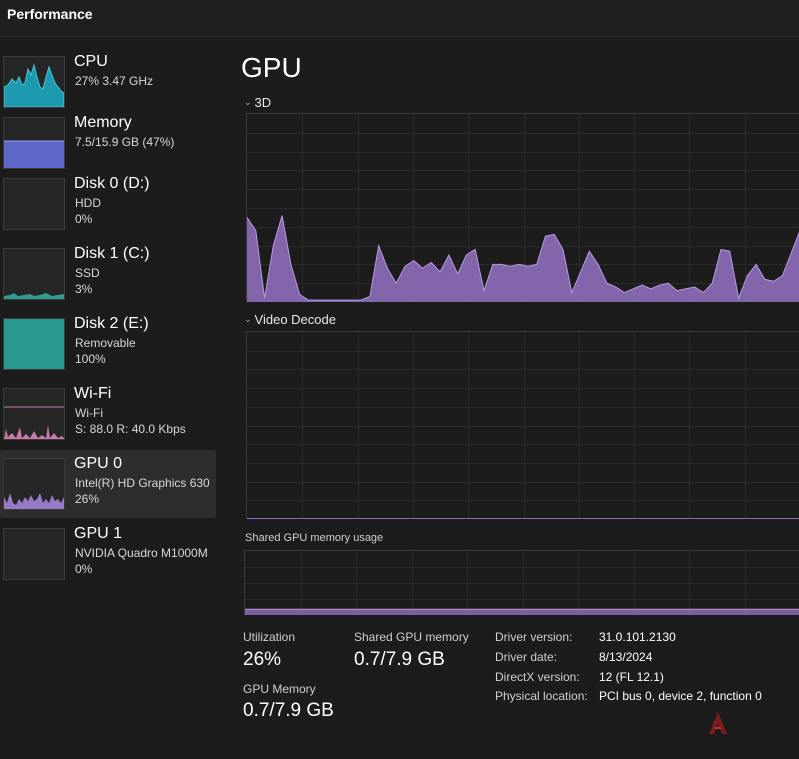 The height and width of the screenshot is (759, 799). I want to click on sidebar-item-value: 26%, so click(87, 499).